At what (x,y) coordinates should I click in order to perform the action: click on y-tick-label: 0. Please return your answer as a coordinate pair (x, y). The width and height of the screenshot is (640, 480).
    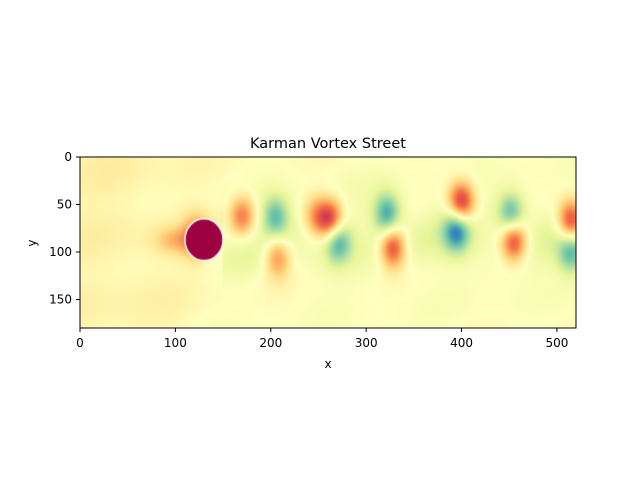
    Looking at the image, I should click on (68, 157).